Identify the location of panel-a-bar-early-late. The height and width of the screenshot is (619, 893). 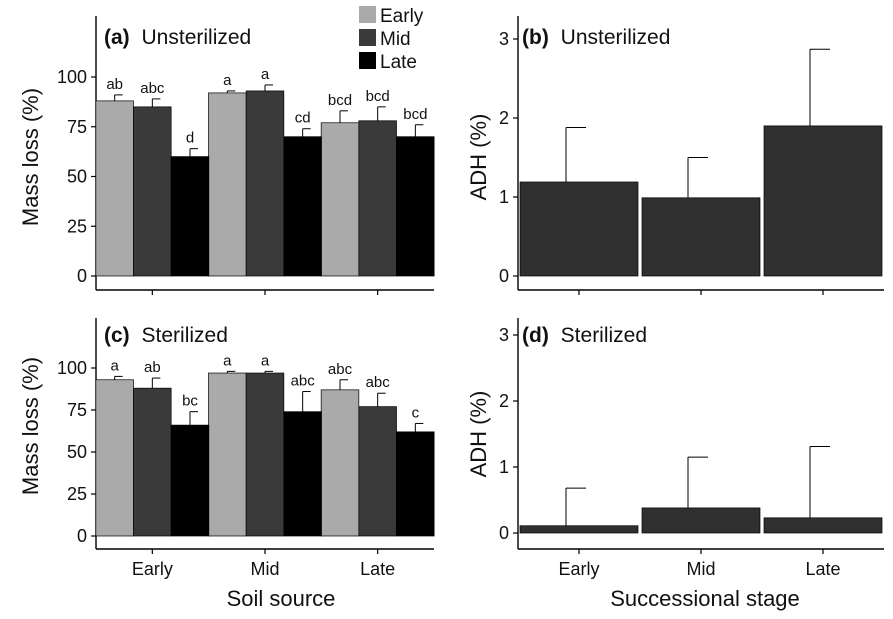
(340, 199).